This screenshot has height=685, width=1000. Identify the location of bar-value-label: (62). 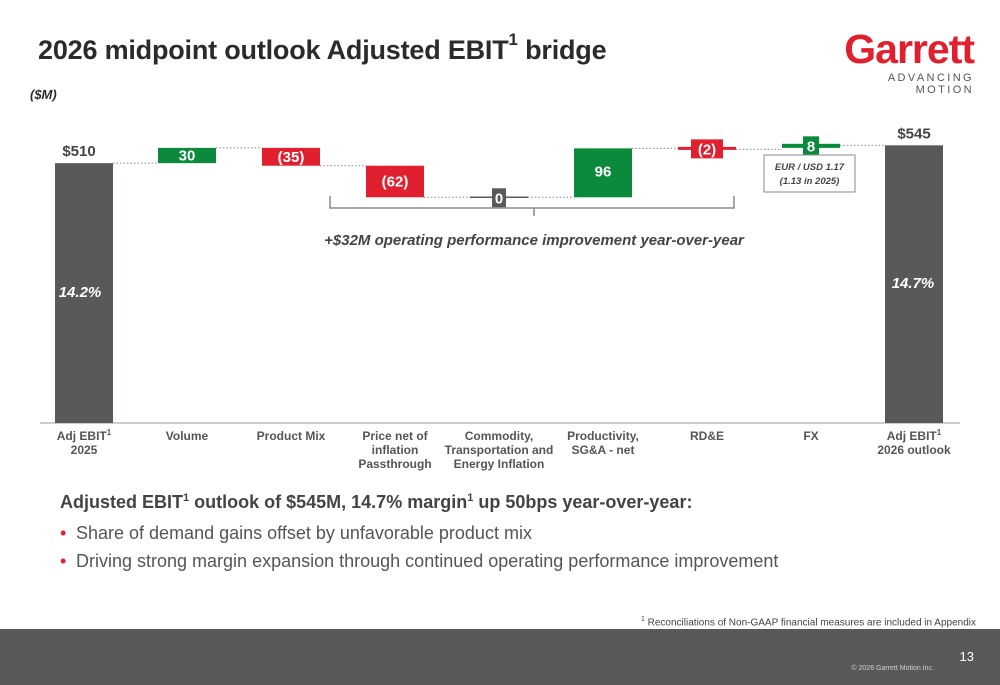
(395, 181).